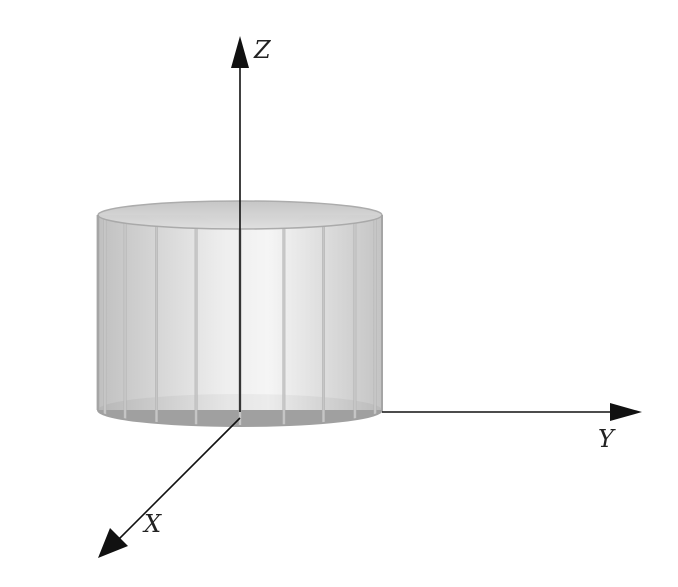 The width and height of the screenshot is (678, 587). What do you see at coordinates (262, 50) in the screenshot?
I see `z-axis-label: Z` at bounding box center [262, 50].